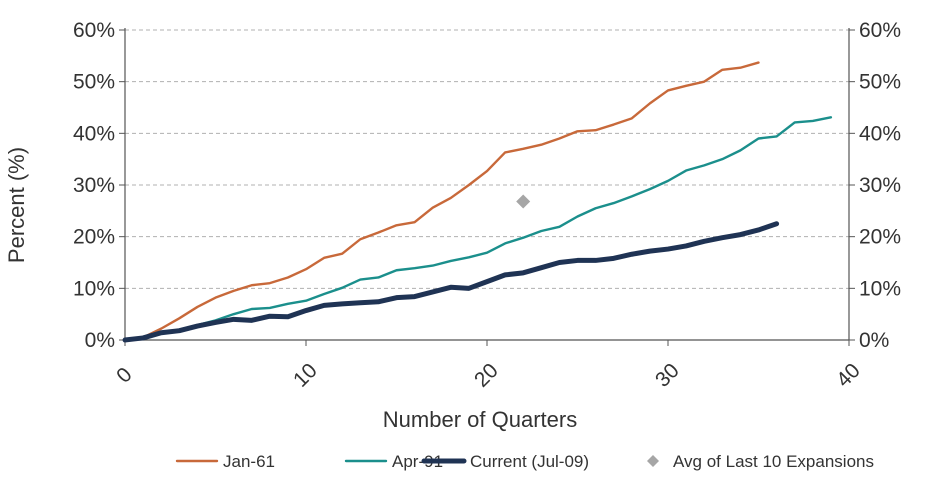 The width and height of the screenshot is (926, 480). What do you see at coordinates (523, 201) in the screenshot?
I see `data-point-avg-of-last-10-expansions` at bounding box center [523, 201].